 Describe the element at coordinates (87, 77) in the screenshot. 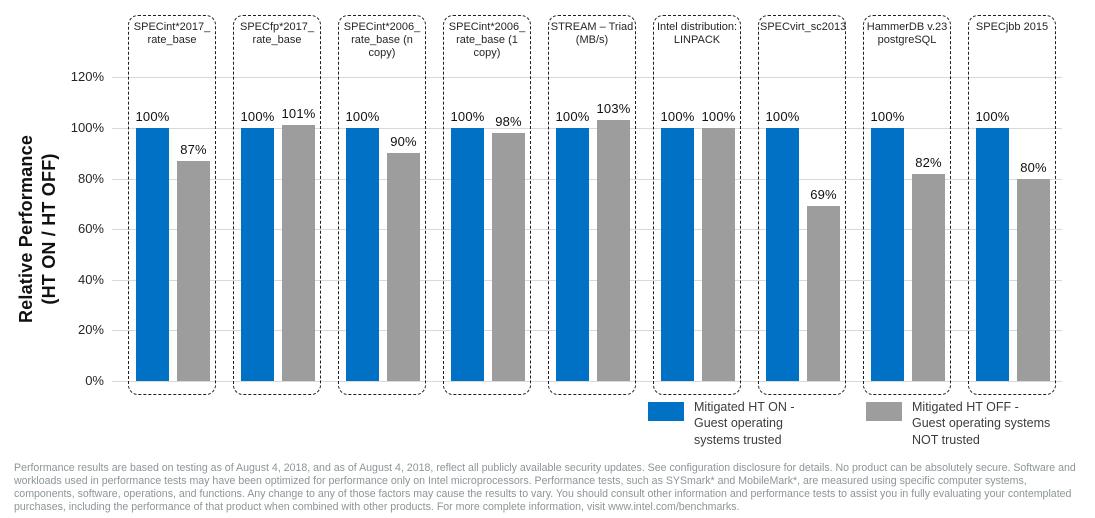

I see `y-tick-label: 120%` at that location.